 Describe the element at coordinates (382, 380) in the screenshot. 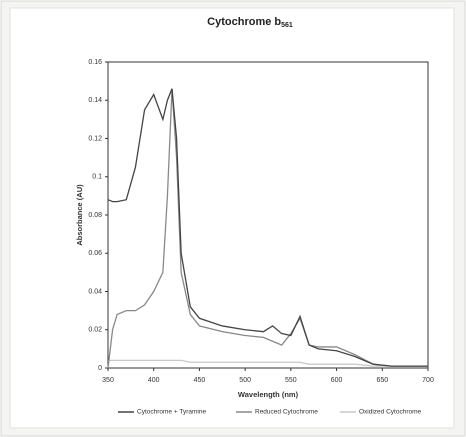

I see `x-tick-label: 650` at that location.